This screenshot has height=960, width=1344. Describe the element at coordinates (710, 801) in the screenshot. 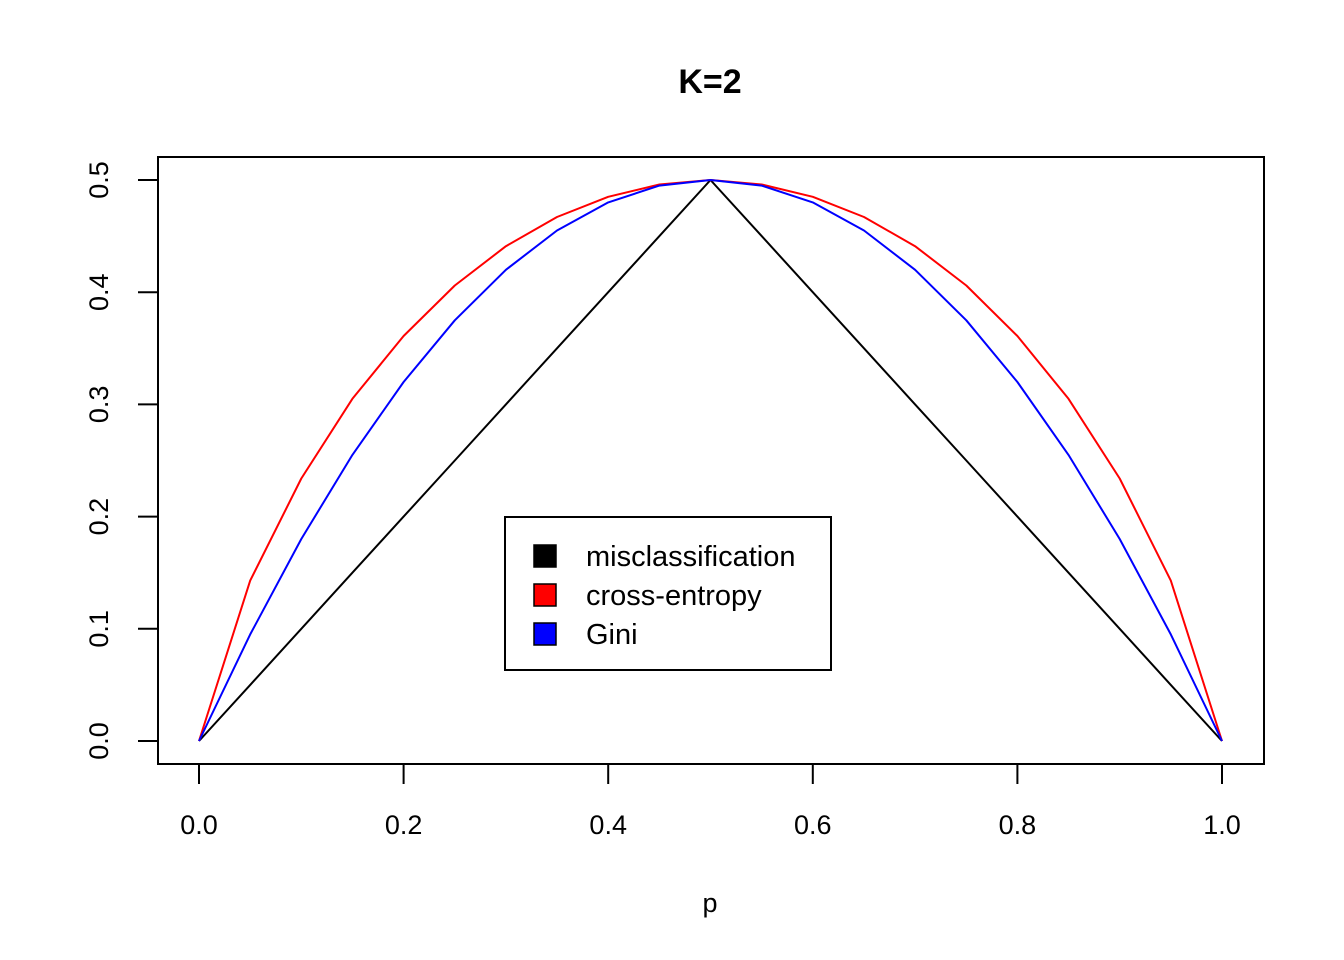

I see `x-axis: 0.0 0.2 0.4 0.6 0.8 1.0` at that location.